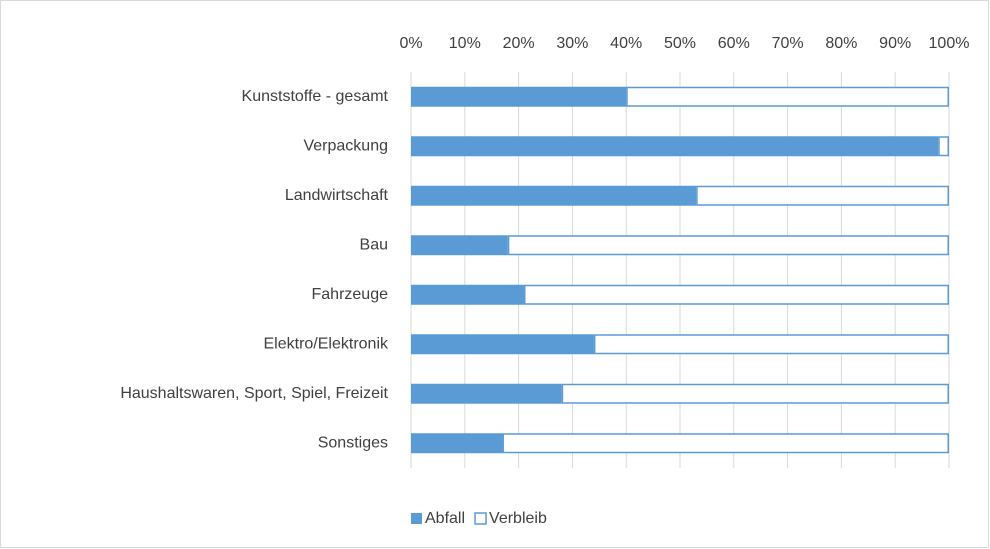  Describe the element at coordinates (518, 518) in the screenshot. I see `legend-label: Verbleib` at that location.